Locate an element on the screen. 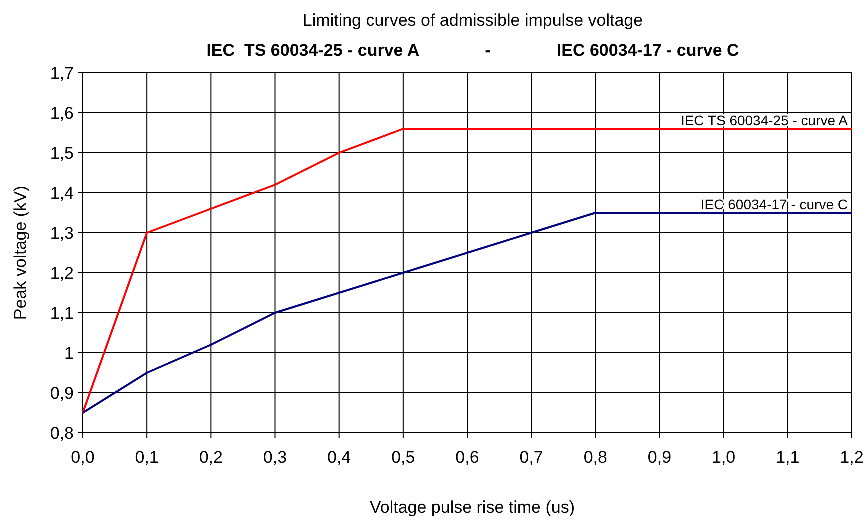 The height and width of the screenshot is (525, 866). x-tick-label: 0,5 is located at coordinates (404, 457).